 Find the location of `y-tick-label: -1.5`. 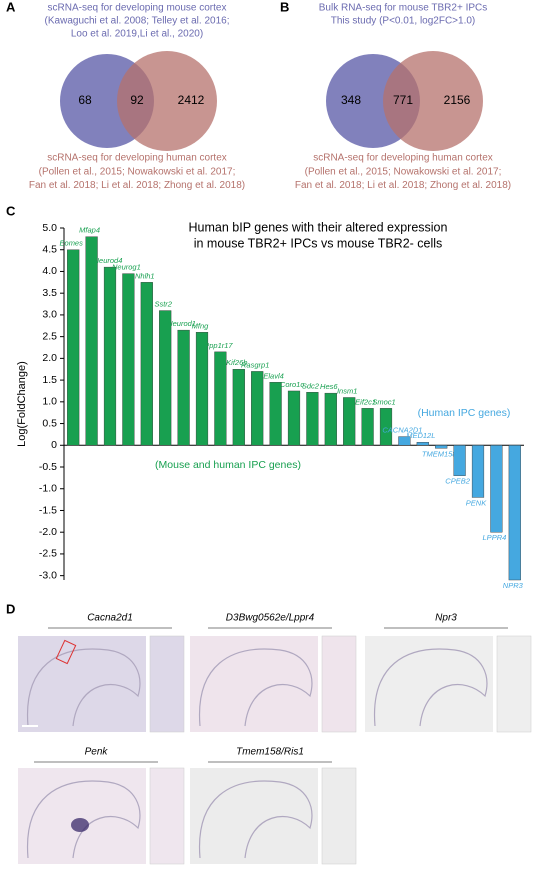

y-tick-label: -1.5 is located at coordinates (48, 510).